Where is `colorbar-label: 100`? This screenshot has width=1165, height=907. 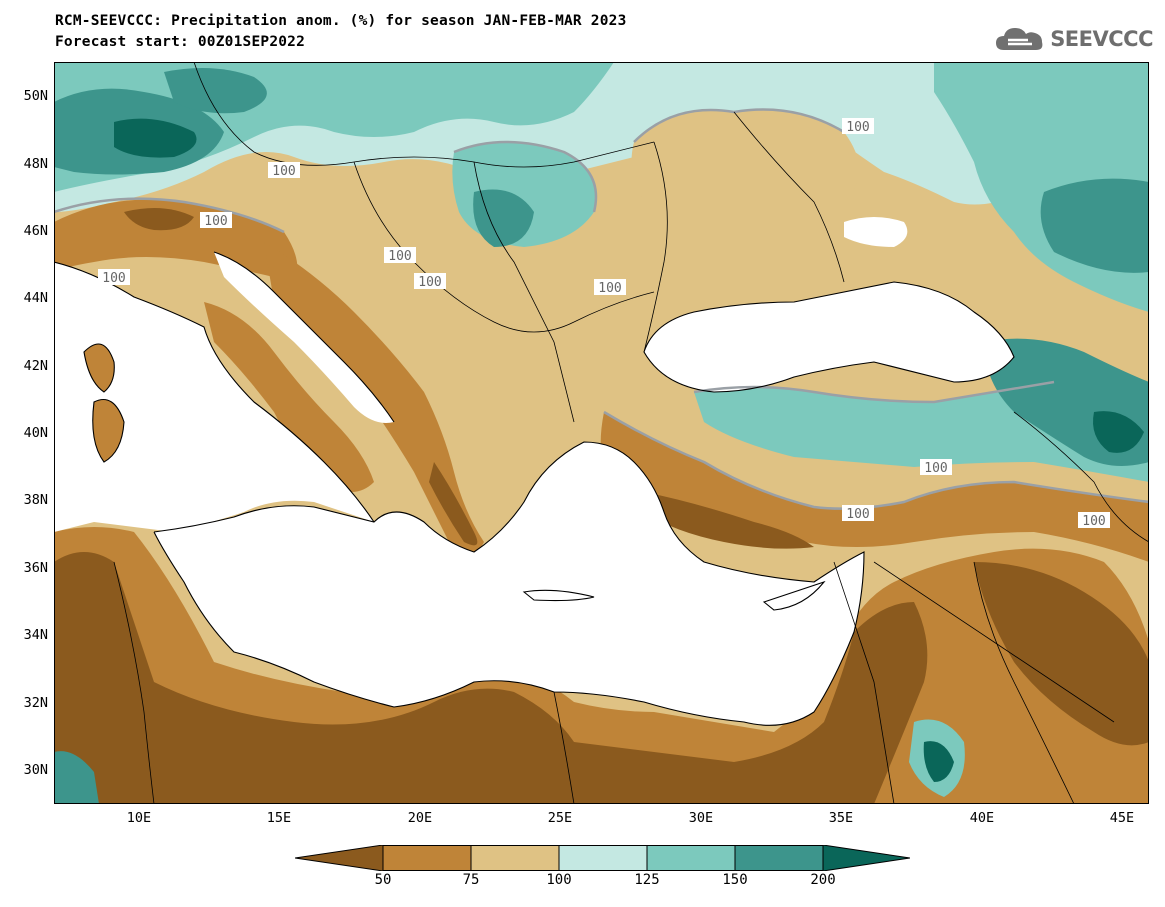 colorbar-label: 100 is located at coordinates (559, 880).